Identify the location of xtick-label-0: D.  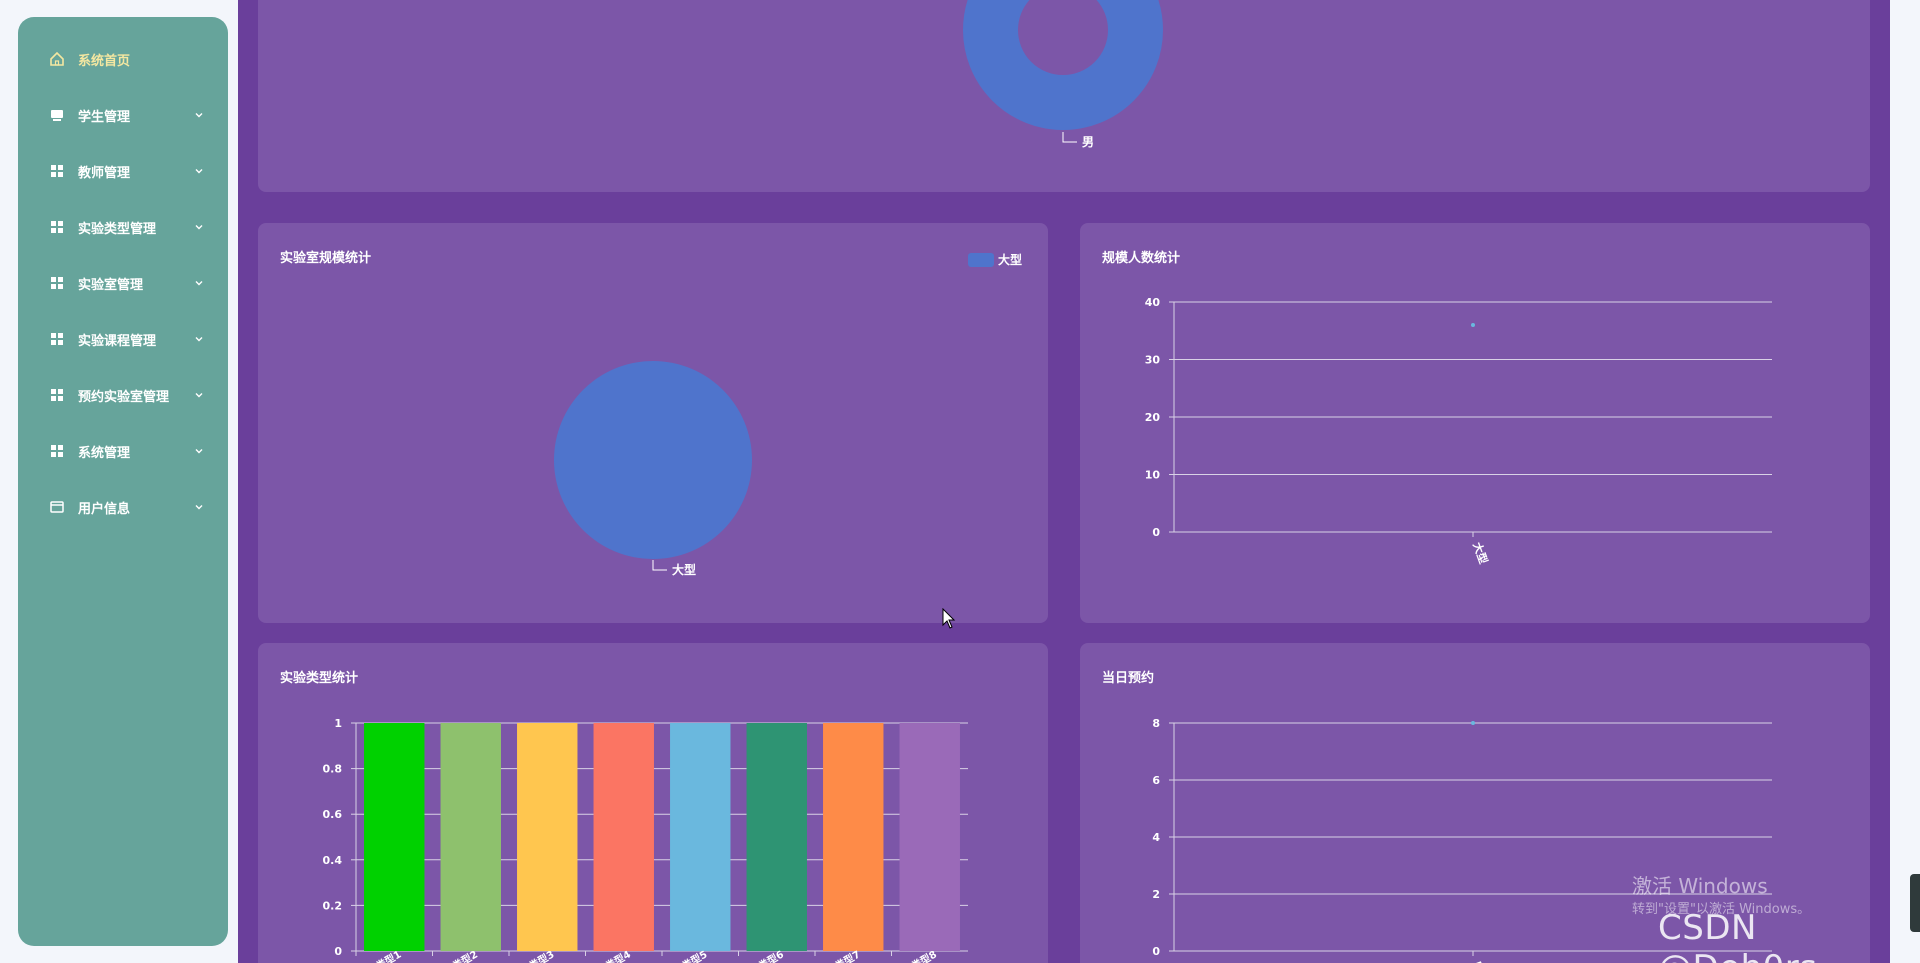
(1477, 961).